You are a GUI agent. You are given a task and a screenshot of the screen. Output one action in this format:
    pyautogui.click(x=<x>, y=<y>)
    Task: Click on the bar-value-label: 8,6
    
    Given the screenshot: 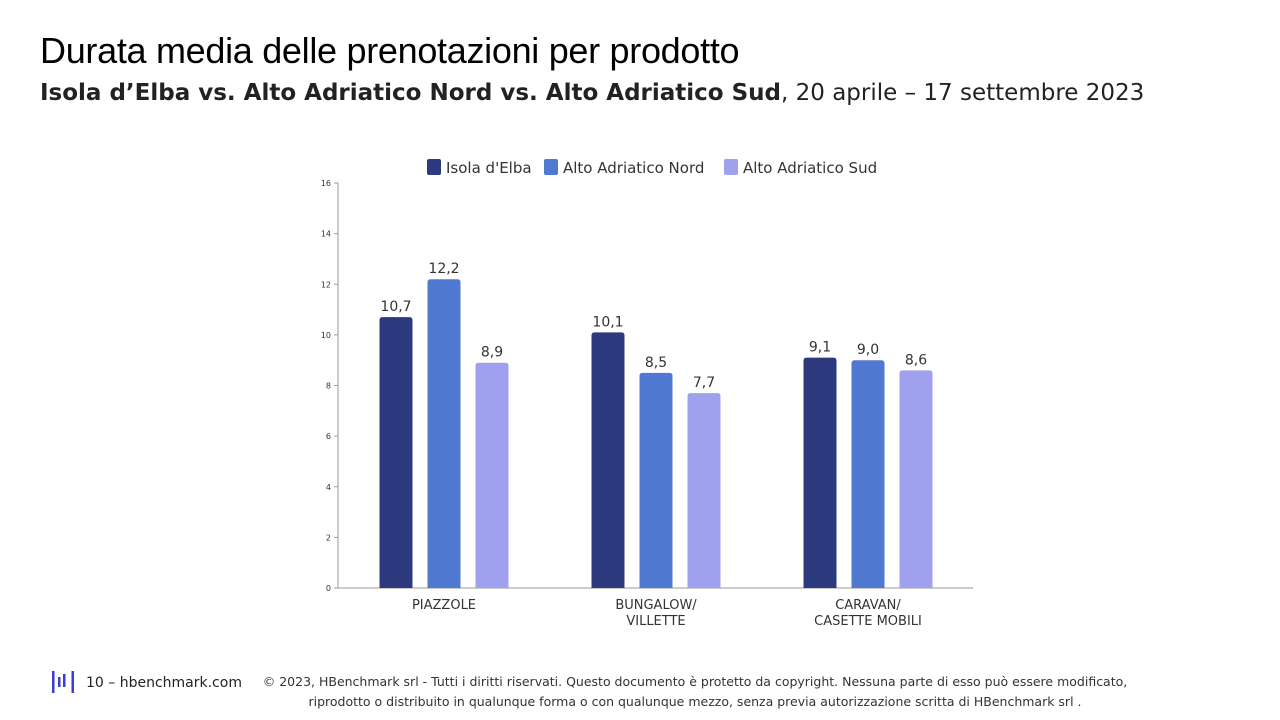 What is the action you would take?
    pyautogui.click(x=916, y=360)
    